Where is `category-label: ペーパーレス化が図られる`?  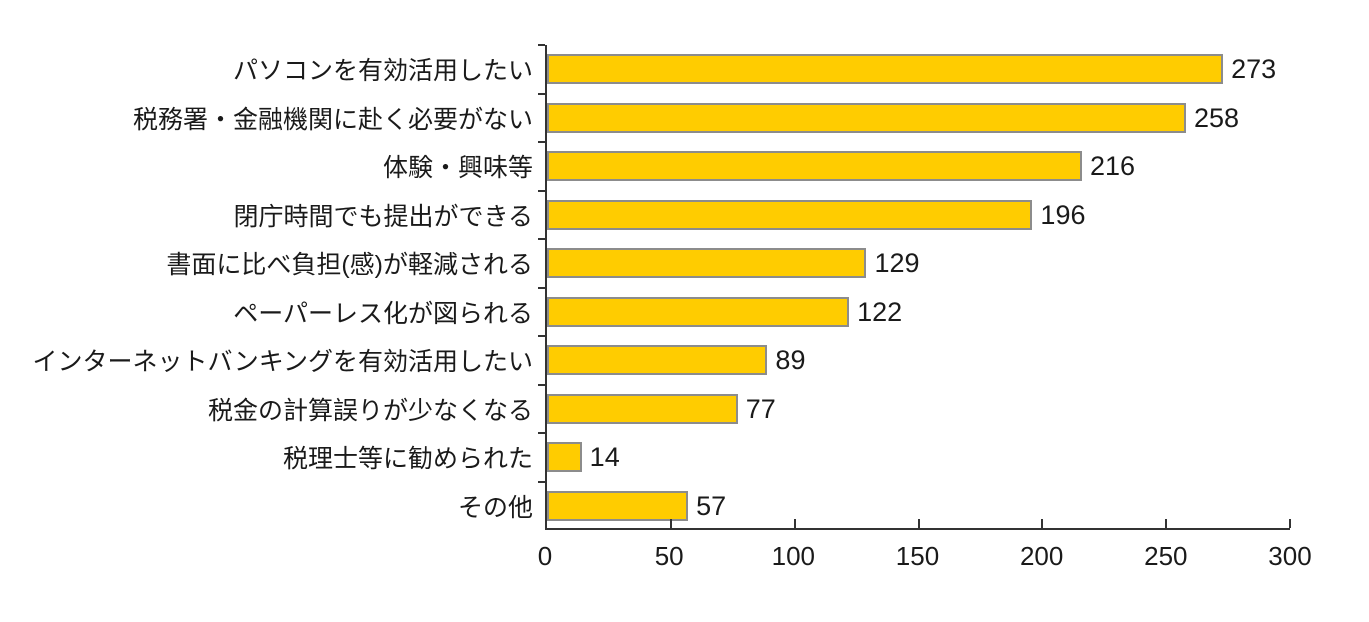 category-label: ペーパーレス化が図られる is located at coordinates (383, 313).